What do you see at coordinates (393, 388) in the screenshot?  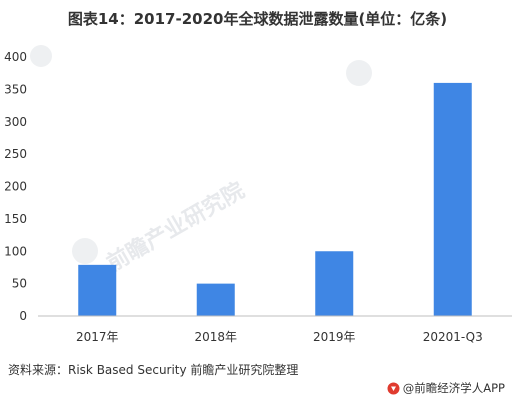 I see `brand-logo-icon` at bounding box center [393, 388].